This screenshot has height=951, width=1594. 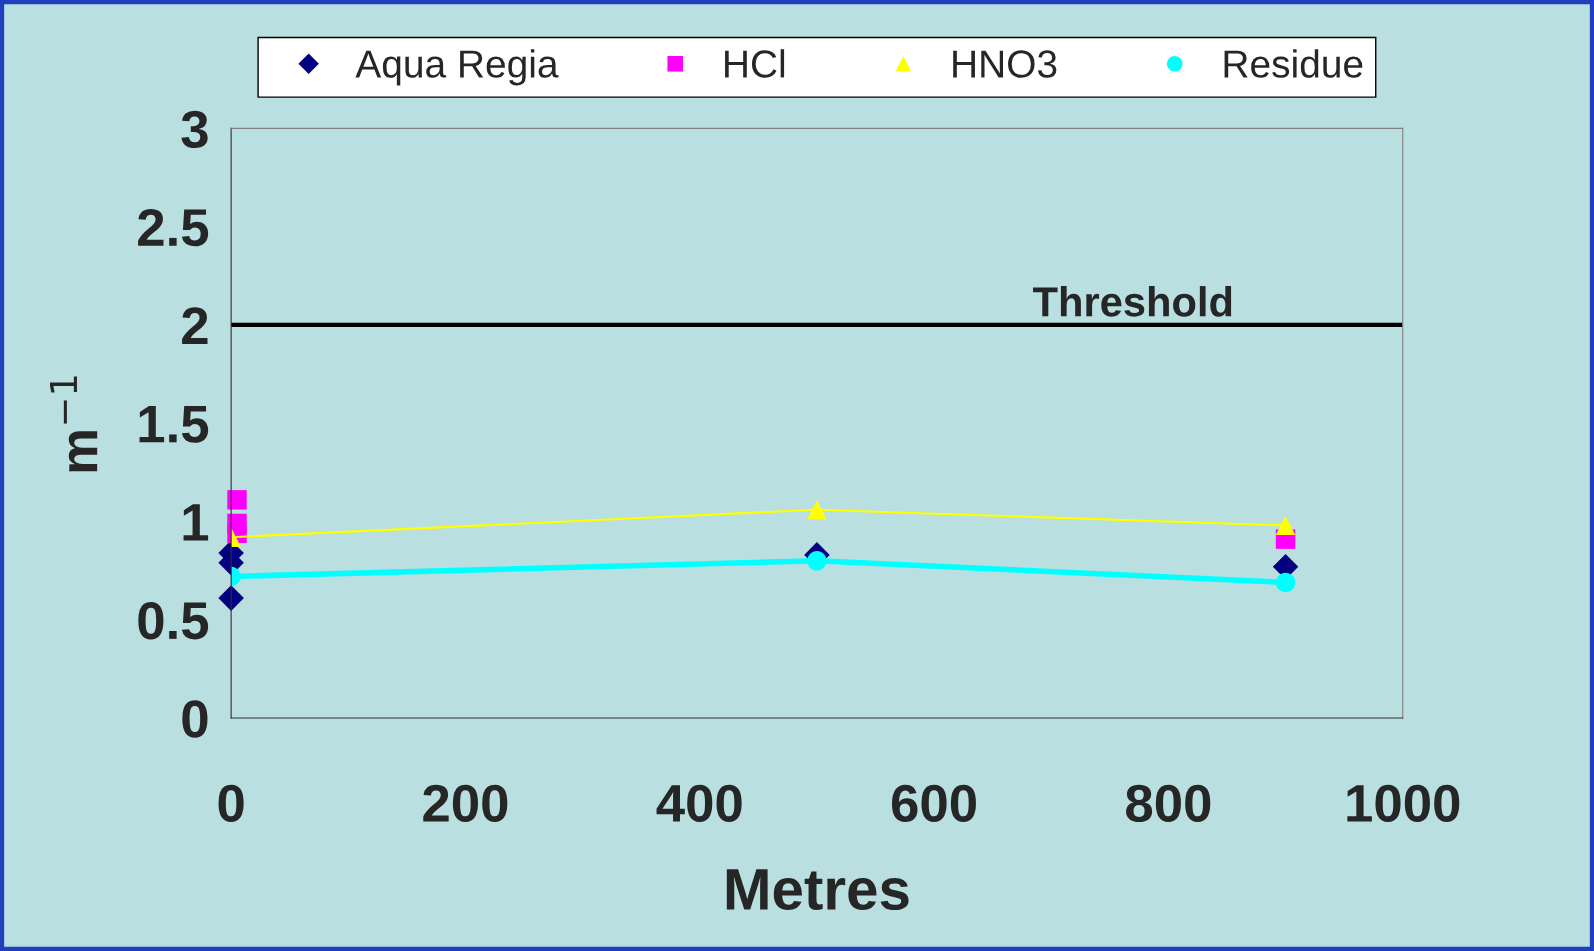 What do you see at coordinates (1293, 63) in the screenshot?
I see `legend-label: Residue` at bounding box center [1293, 63].